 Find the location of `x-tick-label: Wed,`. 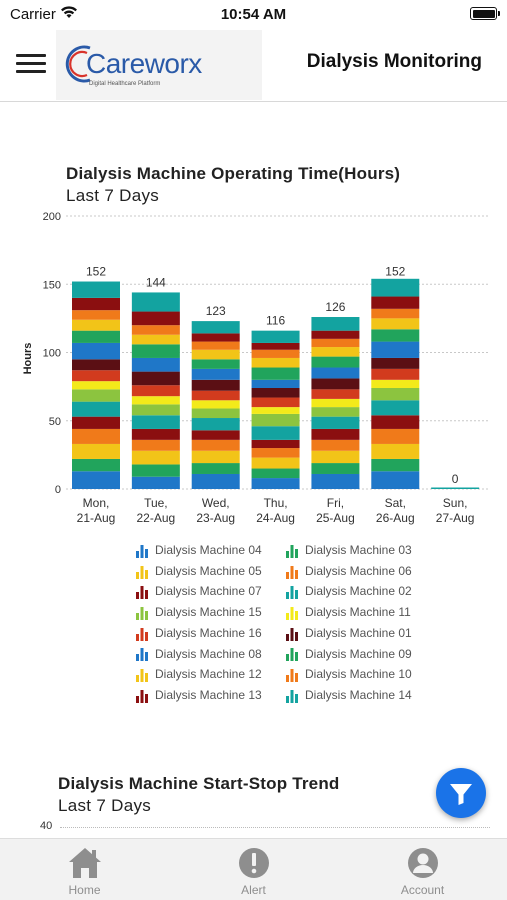

x-tick-label: Wed, is located at coordinates (216, 503).